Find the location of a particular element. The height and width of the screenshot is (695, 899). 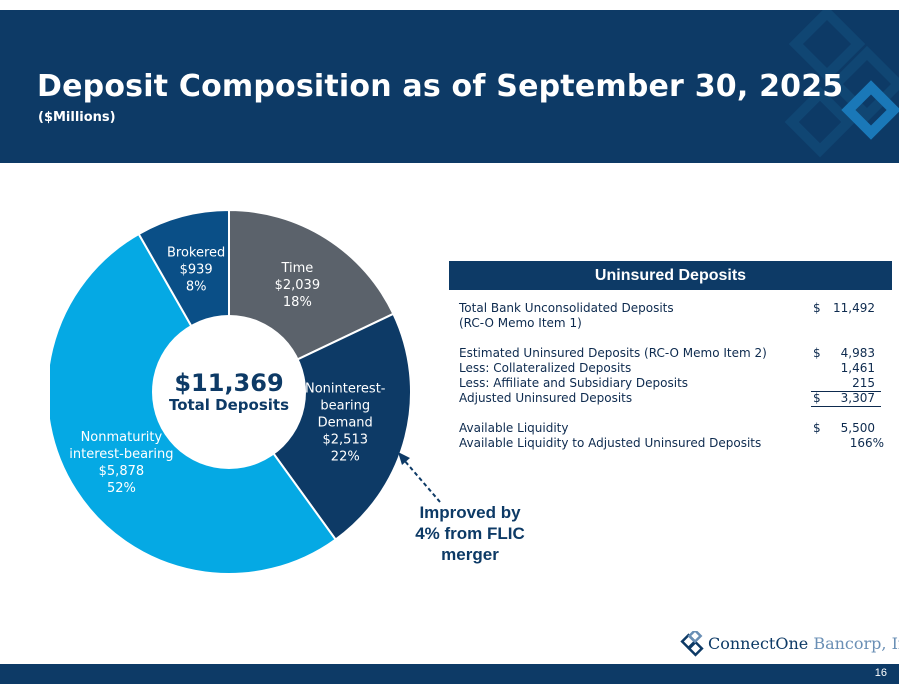

slice-label: $5,878 is located at coordinates (121, 471).